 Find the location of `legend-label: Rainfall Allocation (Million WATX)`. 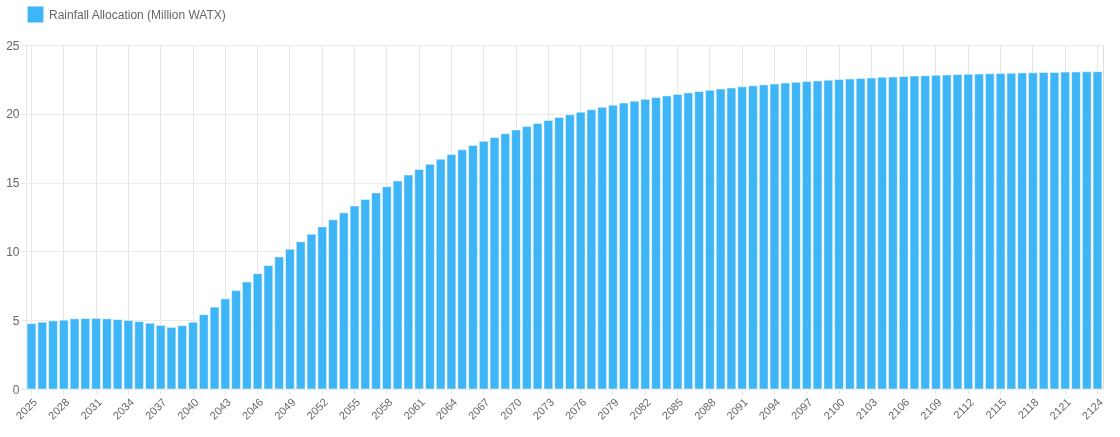

legend-label: Rainfall Allocation (Million WATX) is located at coordinates (137, 14).